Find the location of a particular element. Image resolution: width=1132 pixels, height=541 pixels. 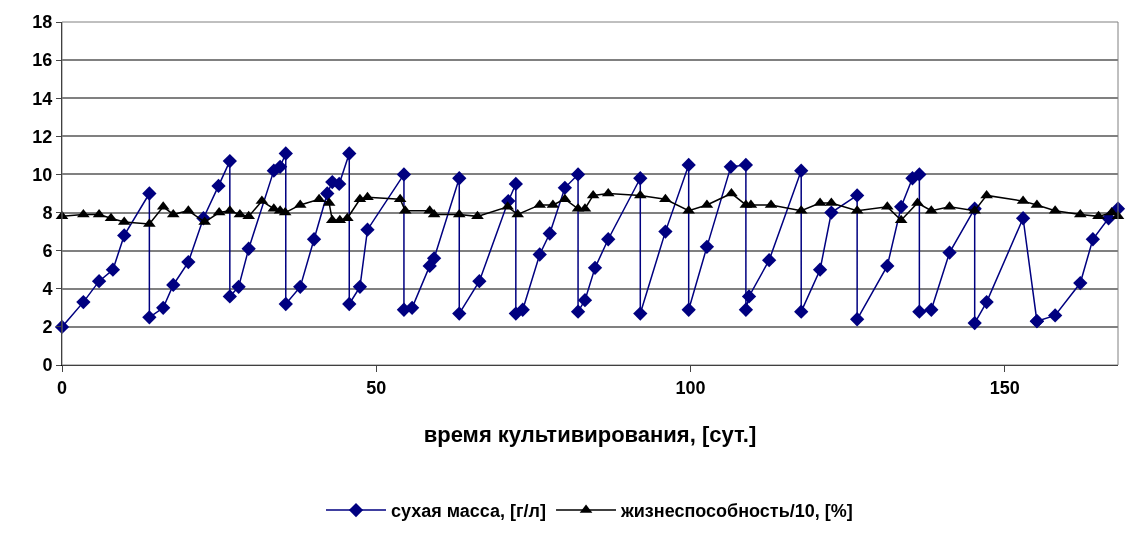

x-tick-label: 0 is located at coordinates (62, 387).